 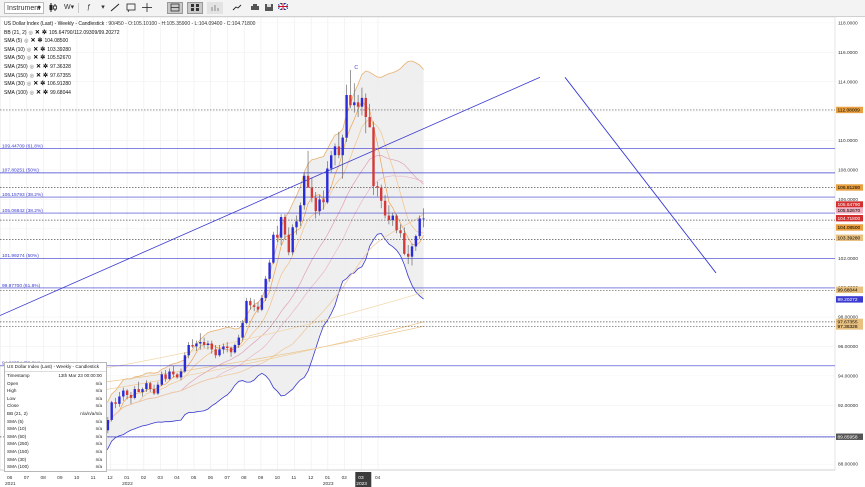 What do you see at coordinates (195, 8) in the screenshot?
I see `grid-layout-icon` at bounding box center [195, 8].